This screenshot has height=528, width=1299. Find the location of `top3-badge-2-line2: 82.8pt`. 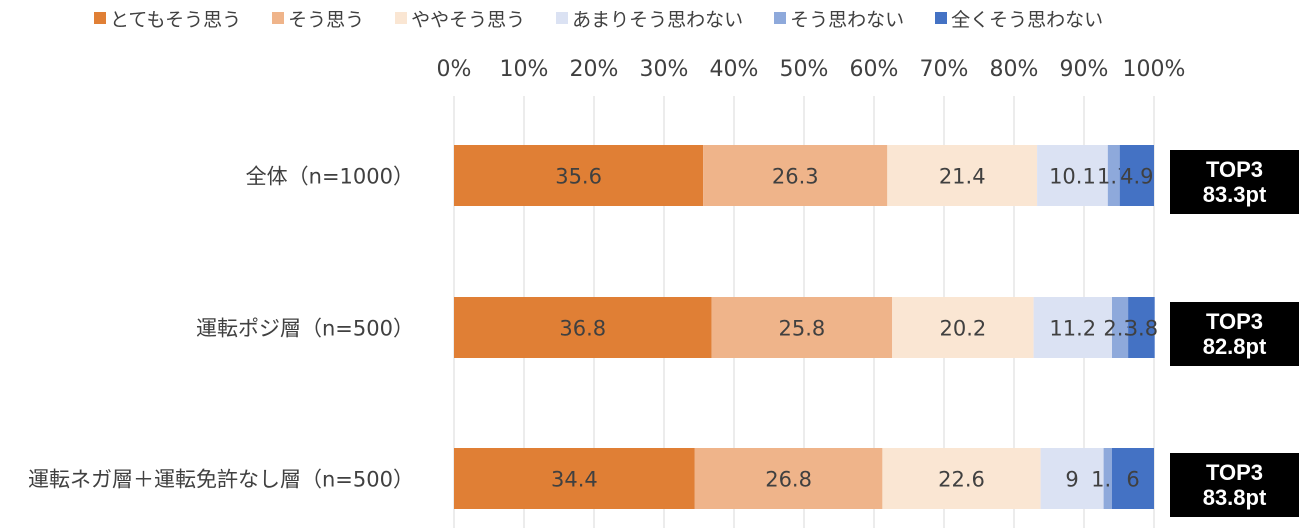

top3-badge-2-line2: 82.8pt is located at coordinates (1234, 346).